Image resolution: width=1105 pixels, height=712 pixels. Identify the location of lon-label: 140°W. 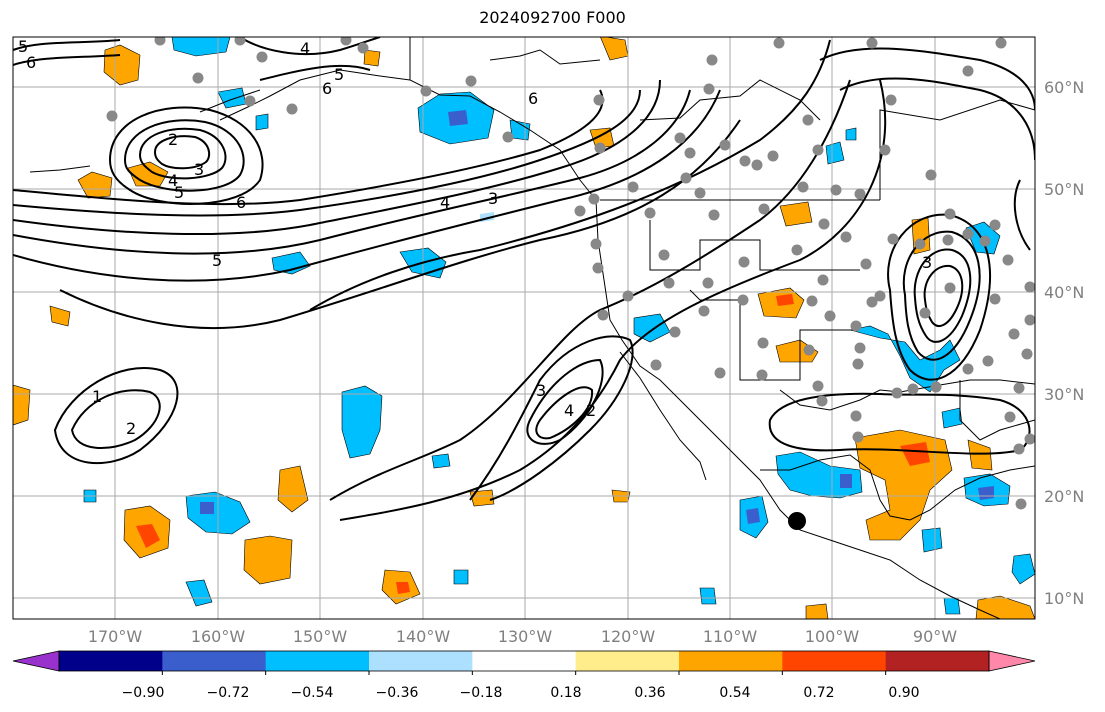
(423, 636).